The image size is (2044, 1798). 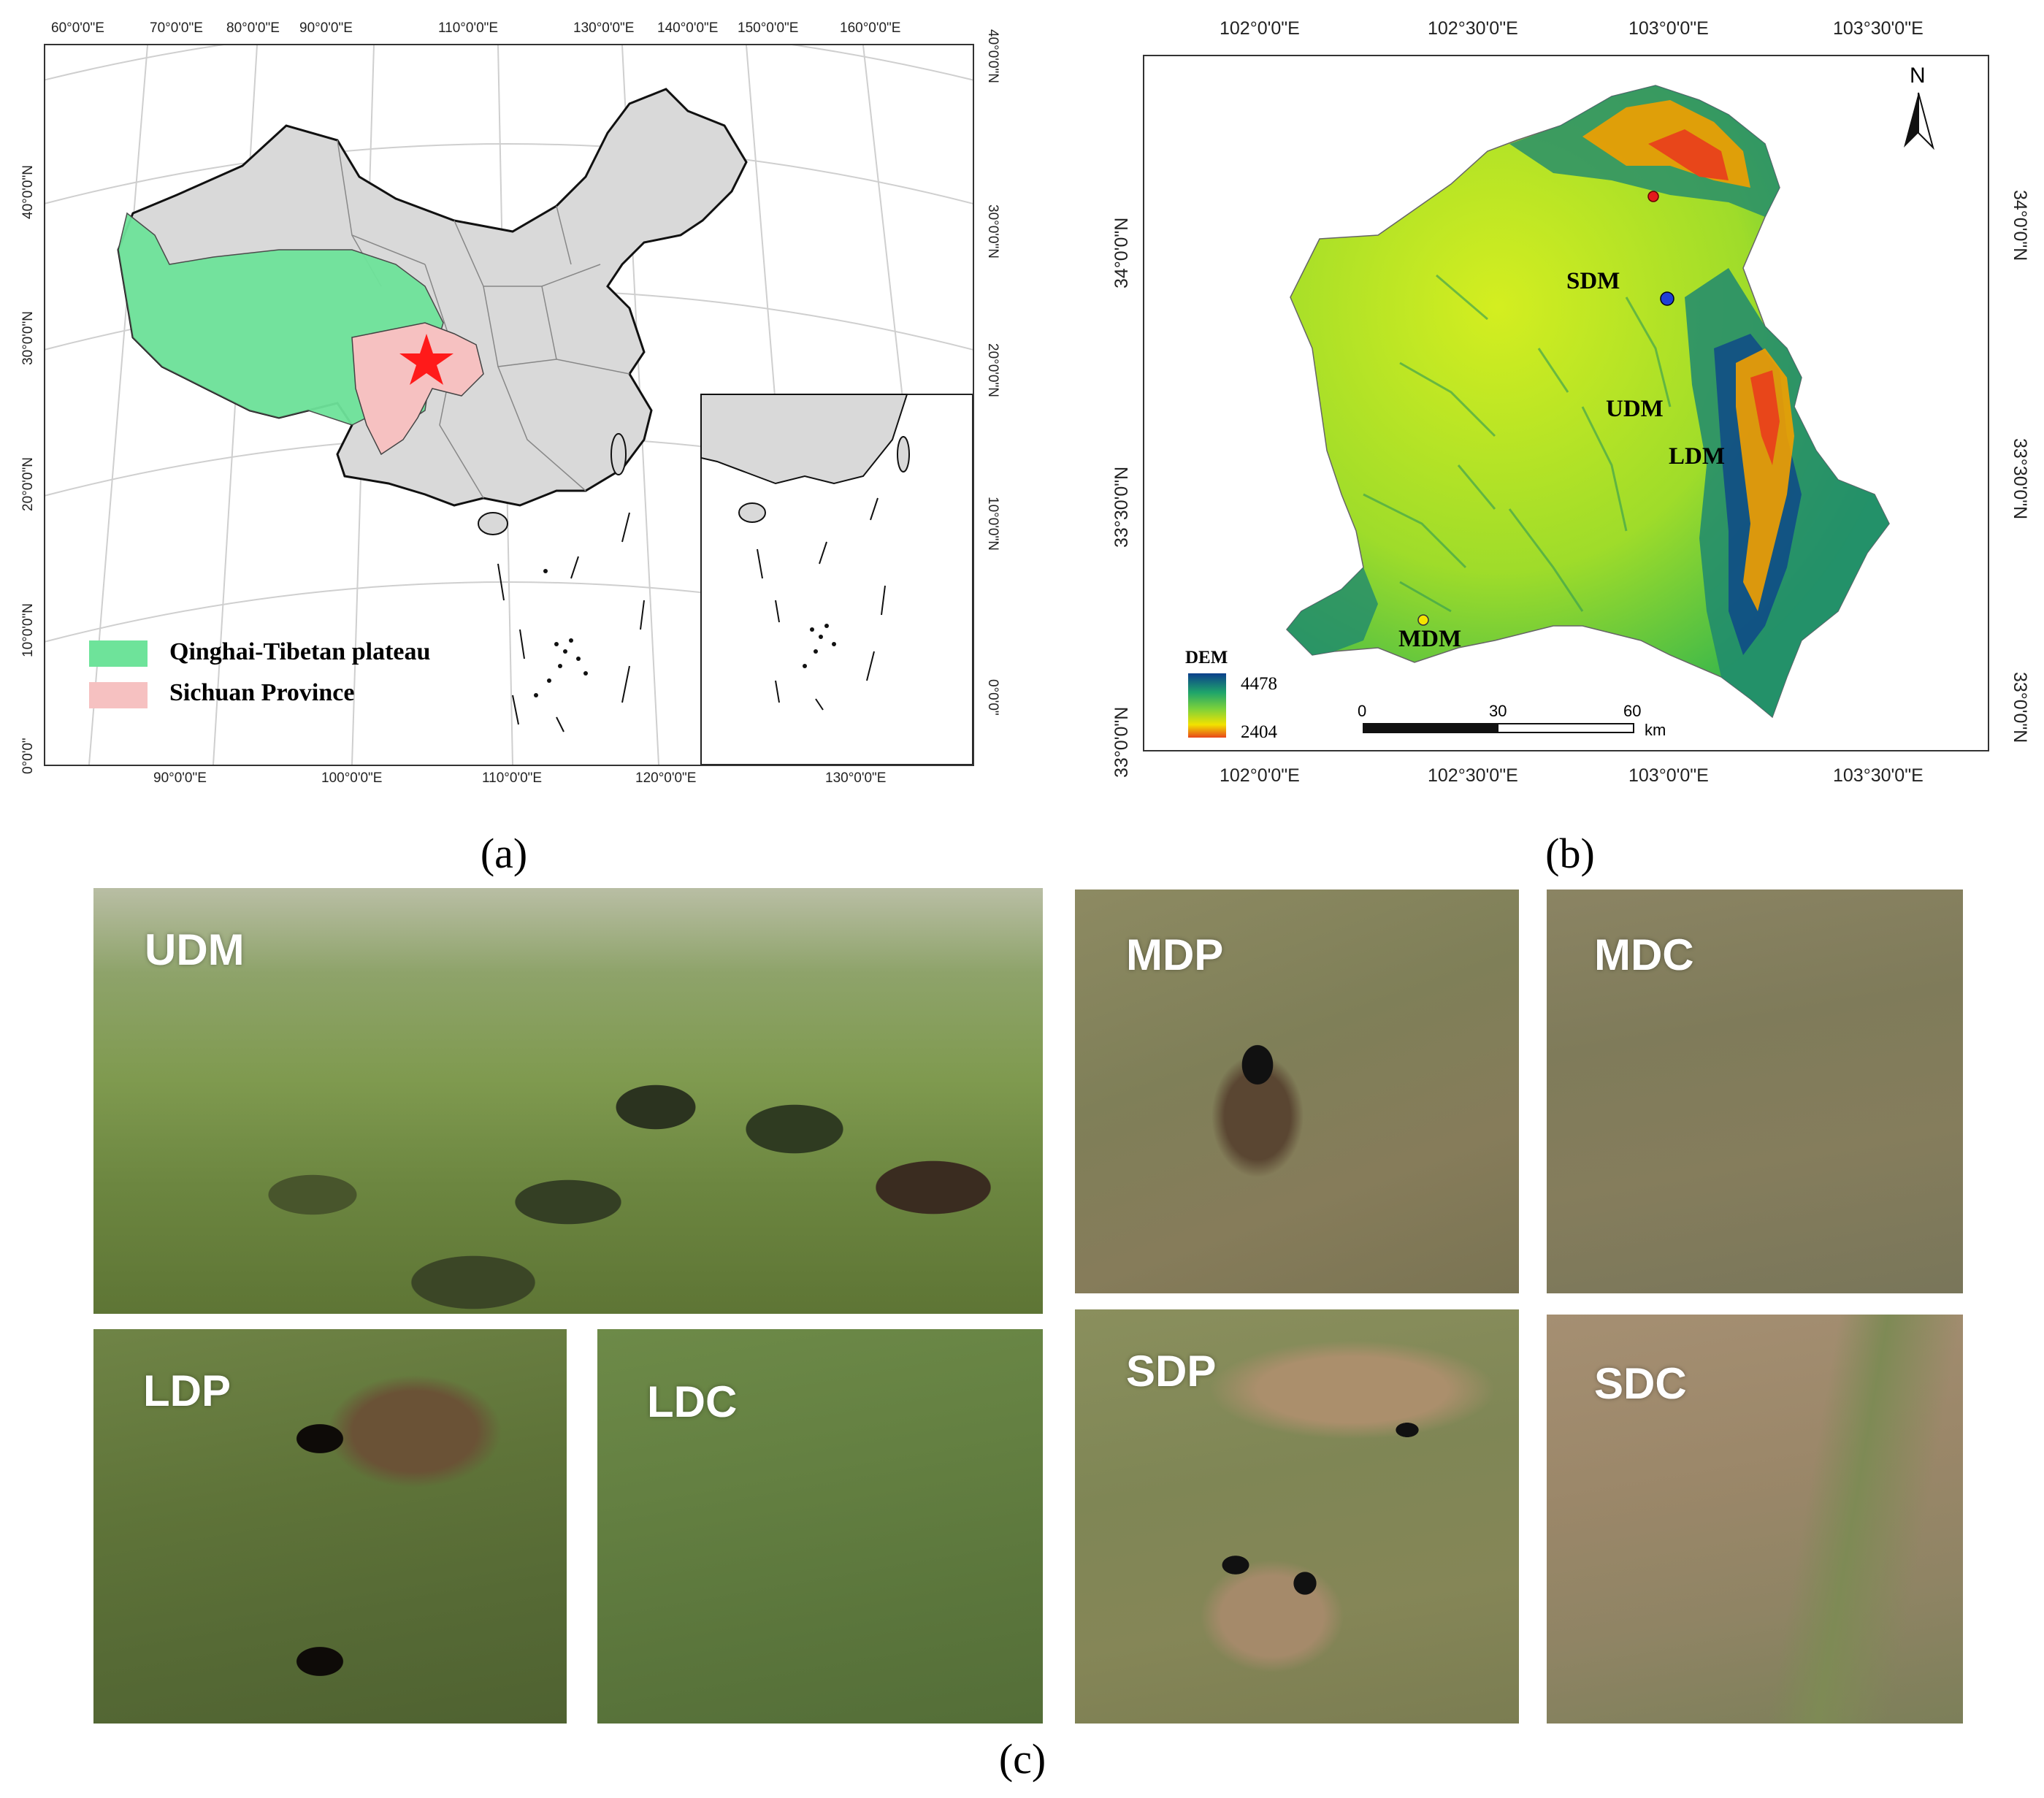 I want to click on photo-sdc: SDC, so click(x=1755, y=1519).